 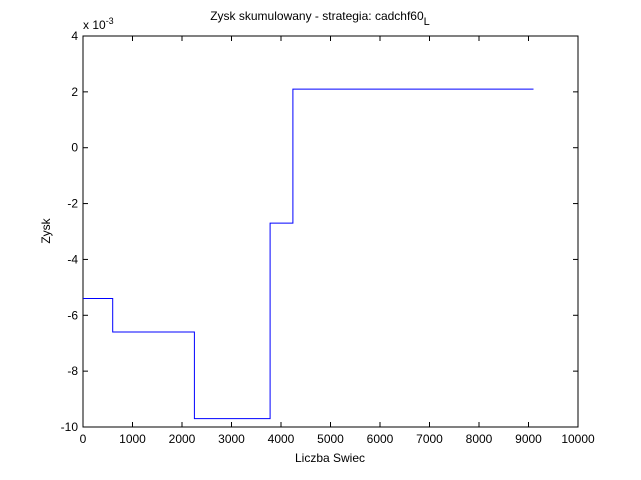 What do you see at coordinates (46, 230) in the screenshot?
I see `y-axis-label: Zysk` at bounding box center [46, 230].